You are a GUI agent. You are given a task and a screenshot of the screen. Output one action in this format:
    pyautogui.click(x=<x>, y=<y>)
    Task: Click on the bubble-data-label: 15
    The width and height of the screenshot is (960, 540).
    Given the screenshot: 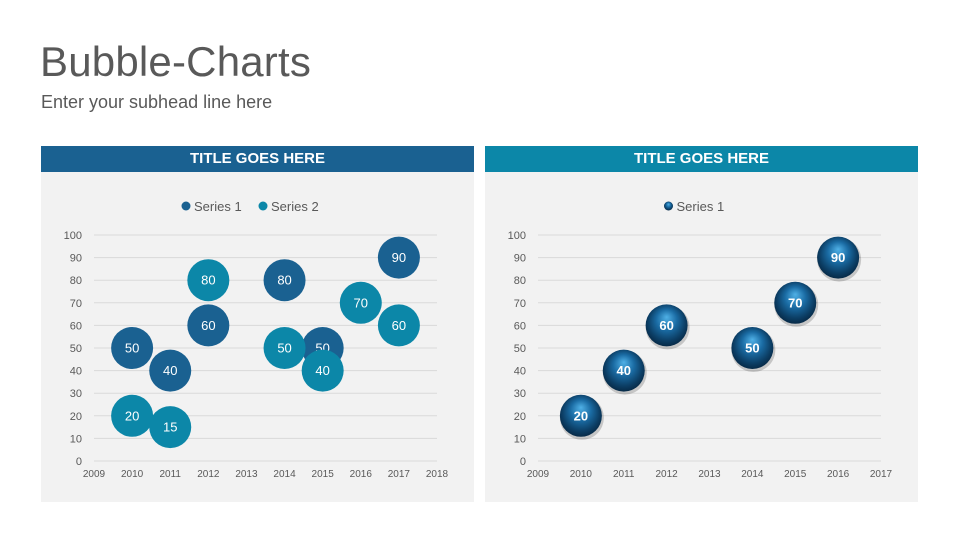 What is the action you would take?
    pyautogui.click(x=170, y=427)
    